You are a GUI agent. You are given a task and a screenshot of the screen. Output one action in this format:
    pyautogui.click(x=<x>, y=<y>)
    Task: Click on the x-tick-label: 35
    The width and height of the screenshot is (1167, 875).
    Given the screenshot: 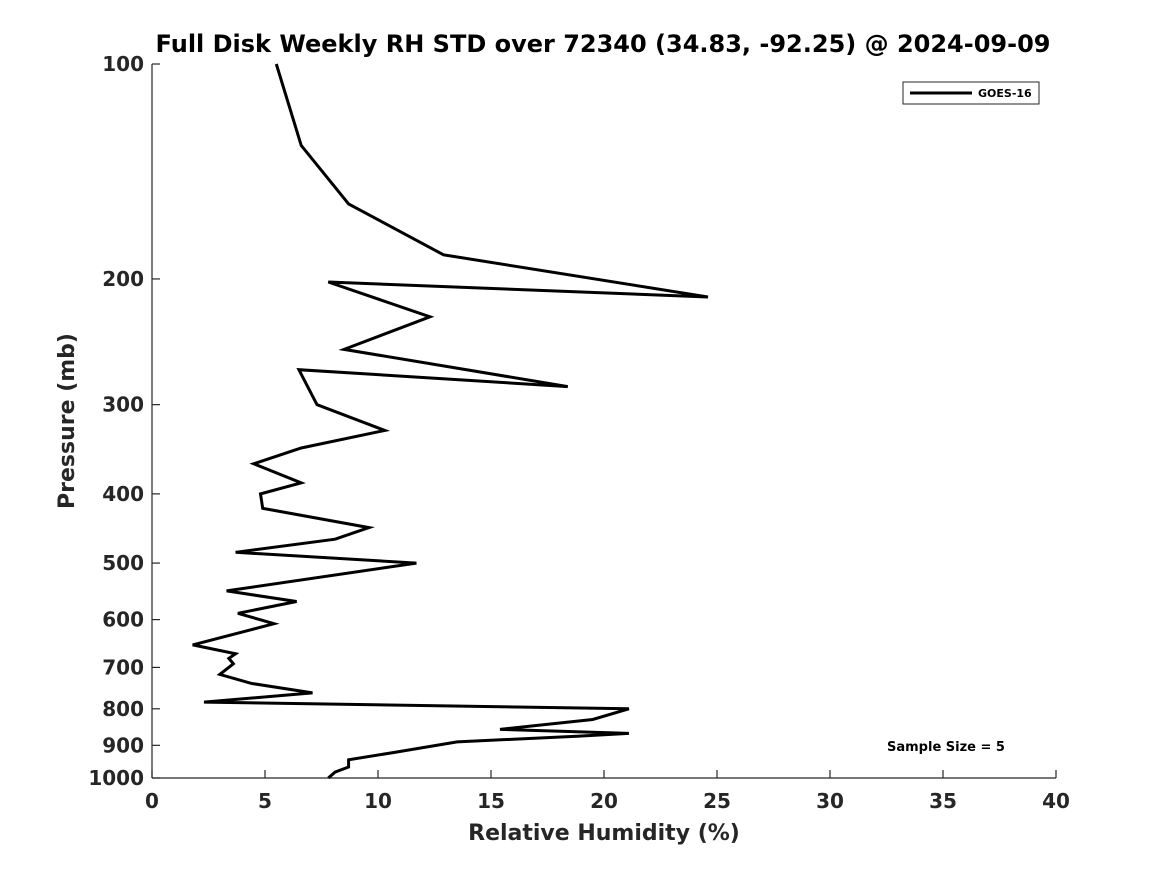 What is the action you would take?
    pyautogui.click(x=943, y=801)
    